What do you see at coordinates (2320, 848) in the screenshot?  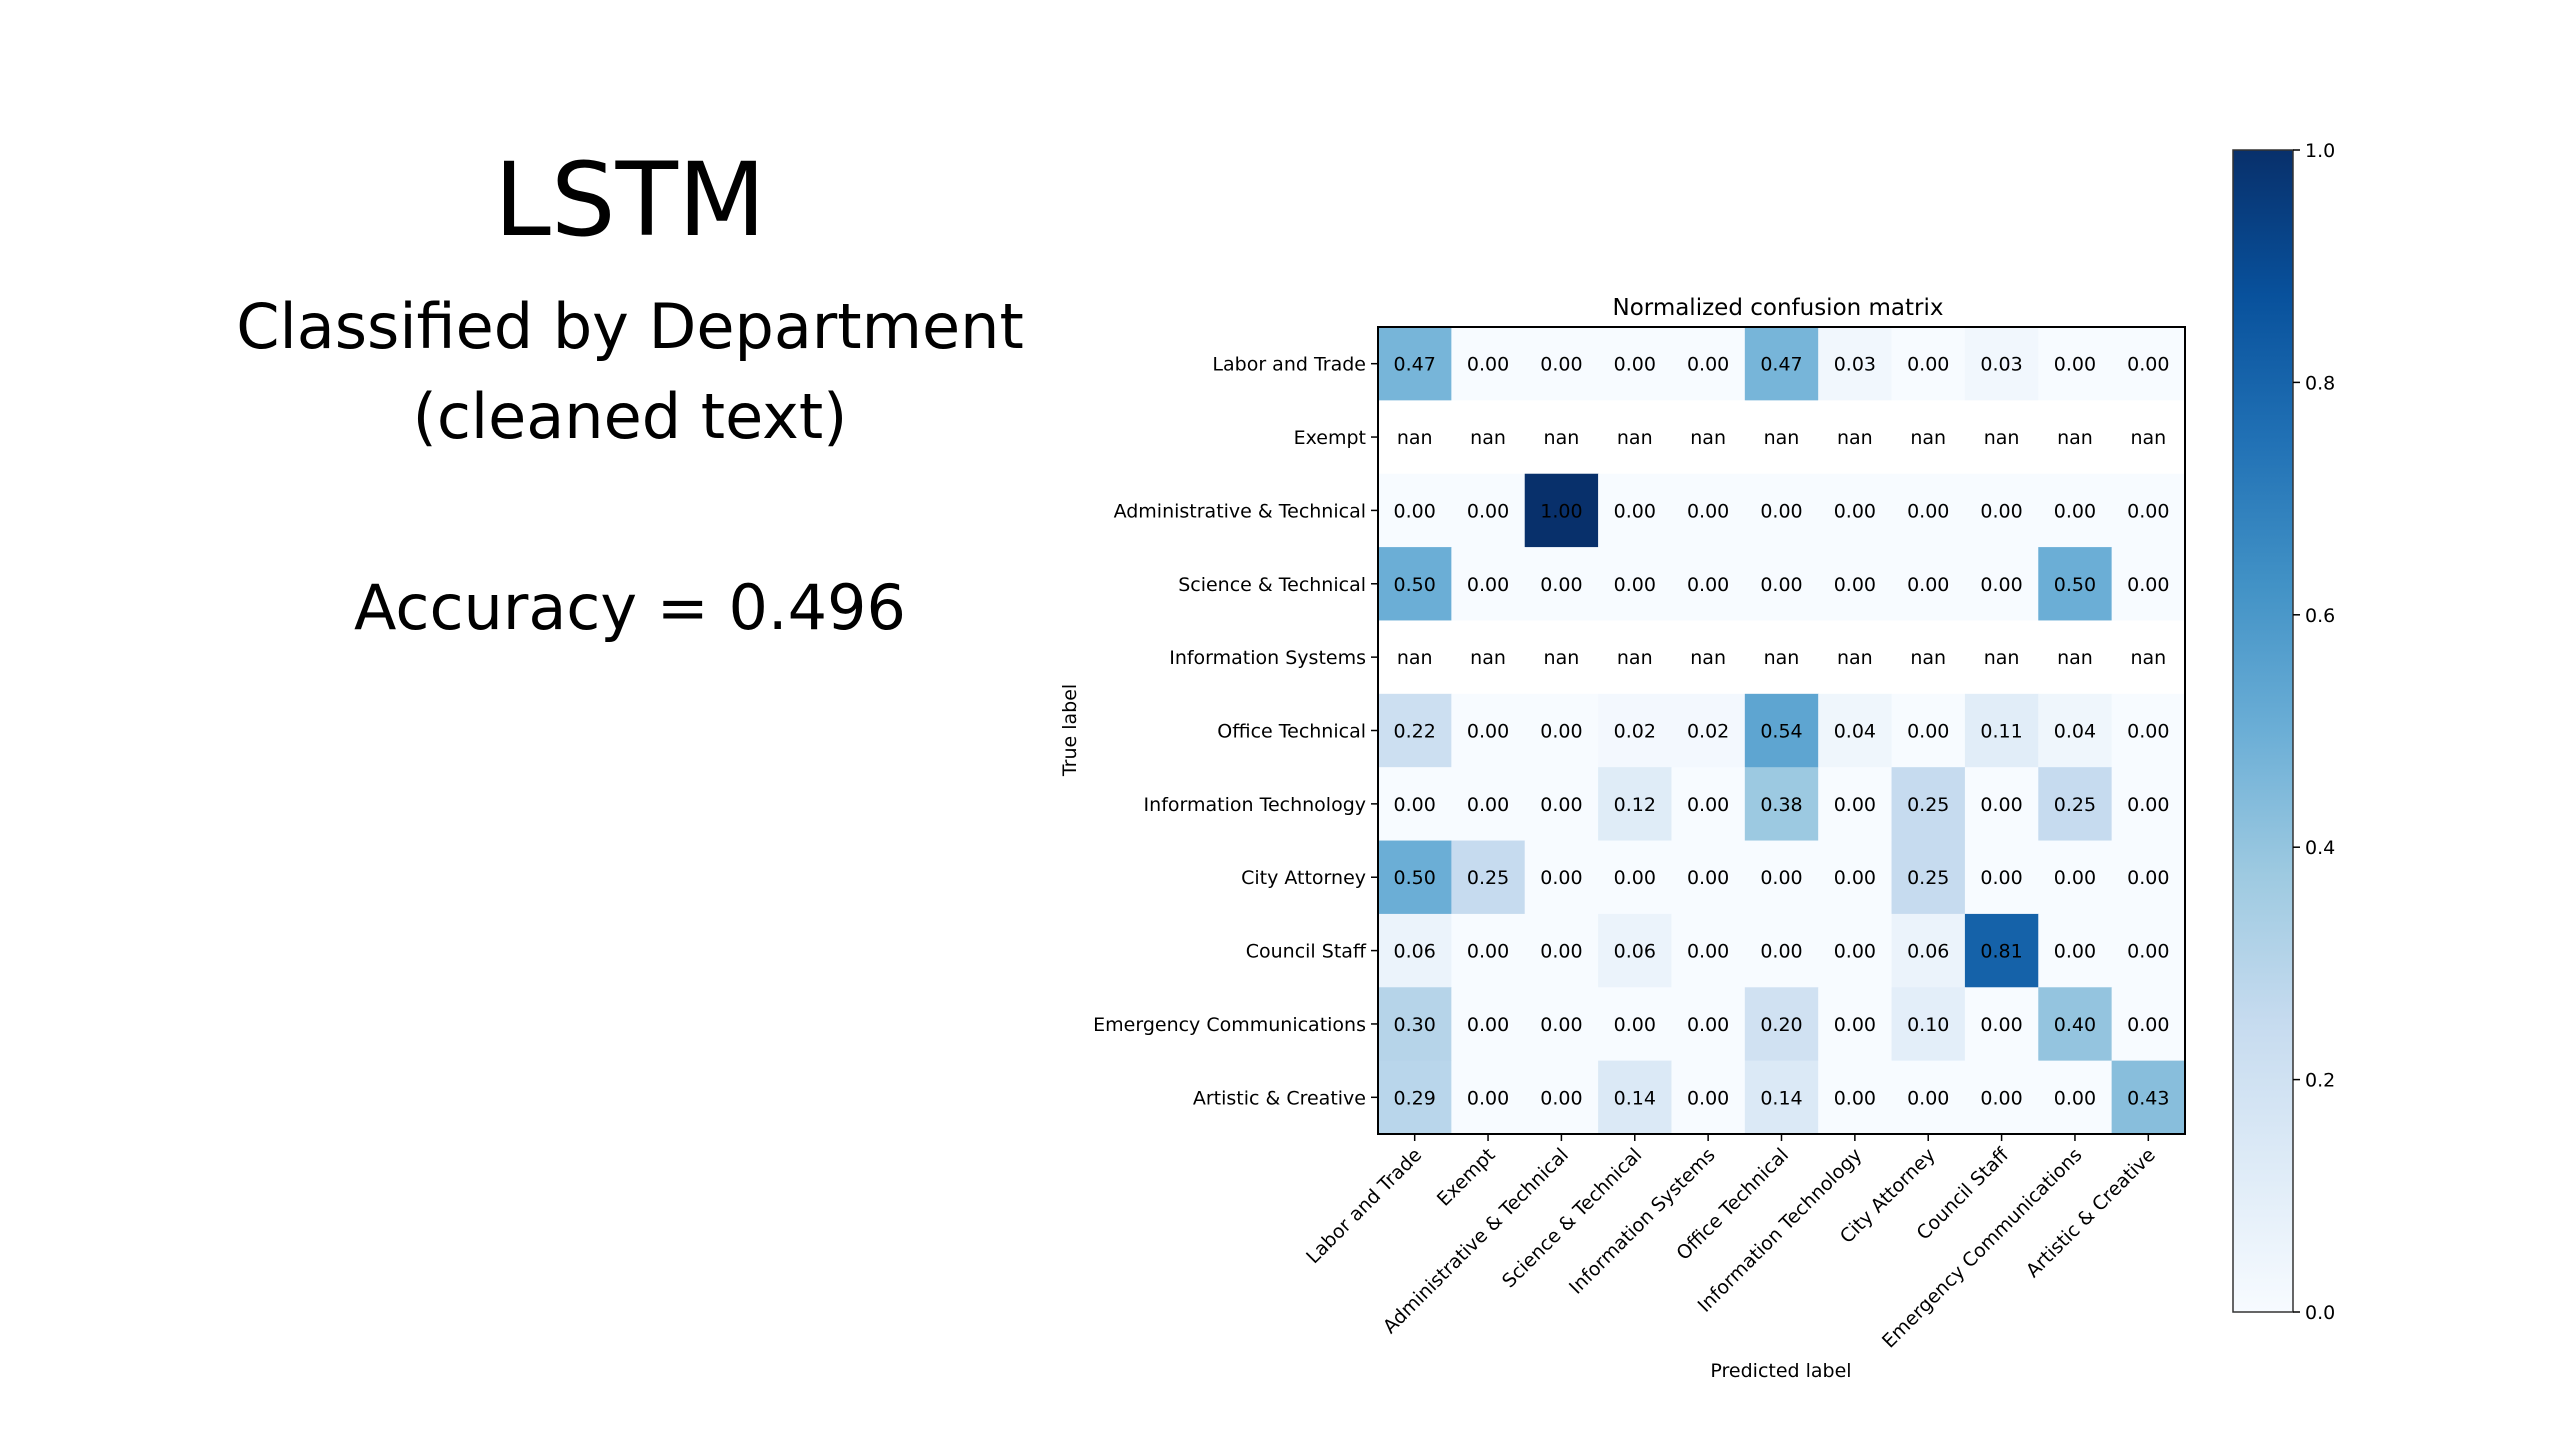 I see `colorbar-tick-label: 0.4` at bounding box center [2320, 848].